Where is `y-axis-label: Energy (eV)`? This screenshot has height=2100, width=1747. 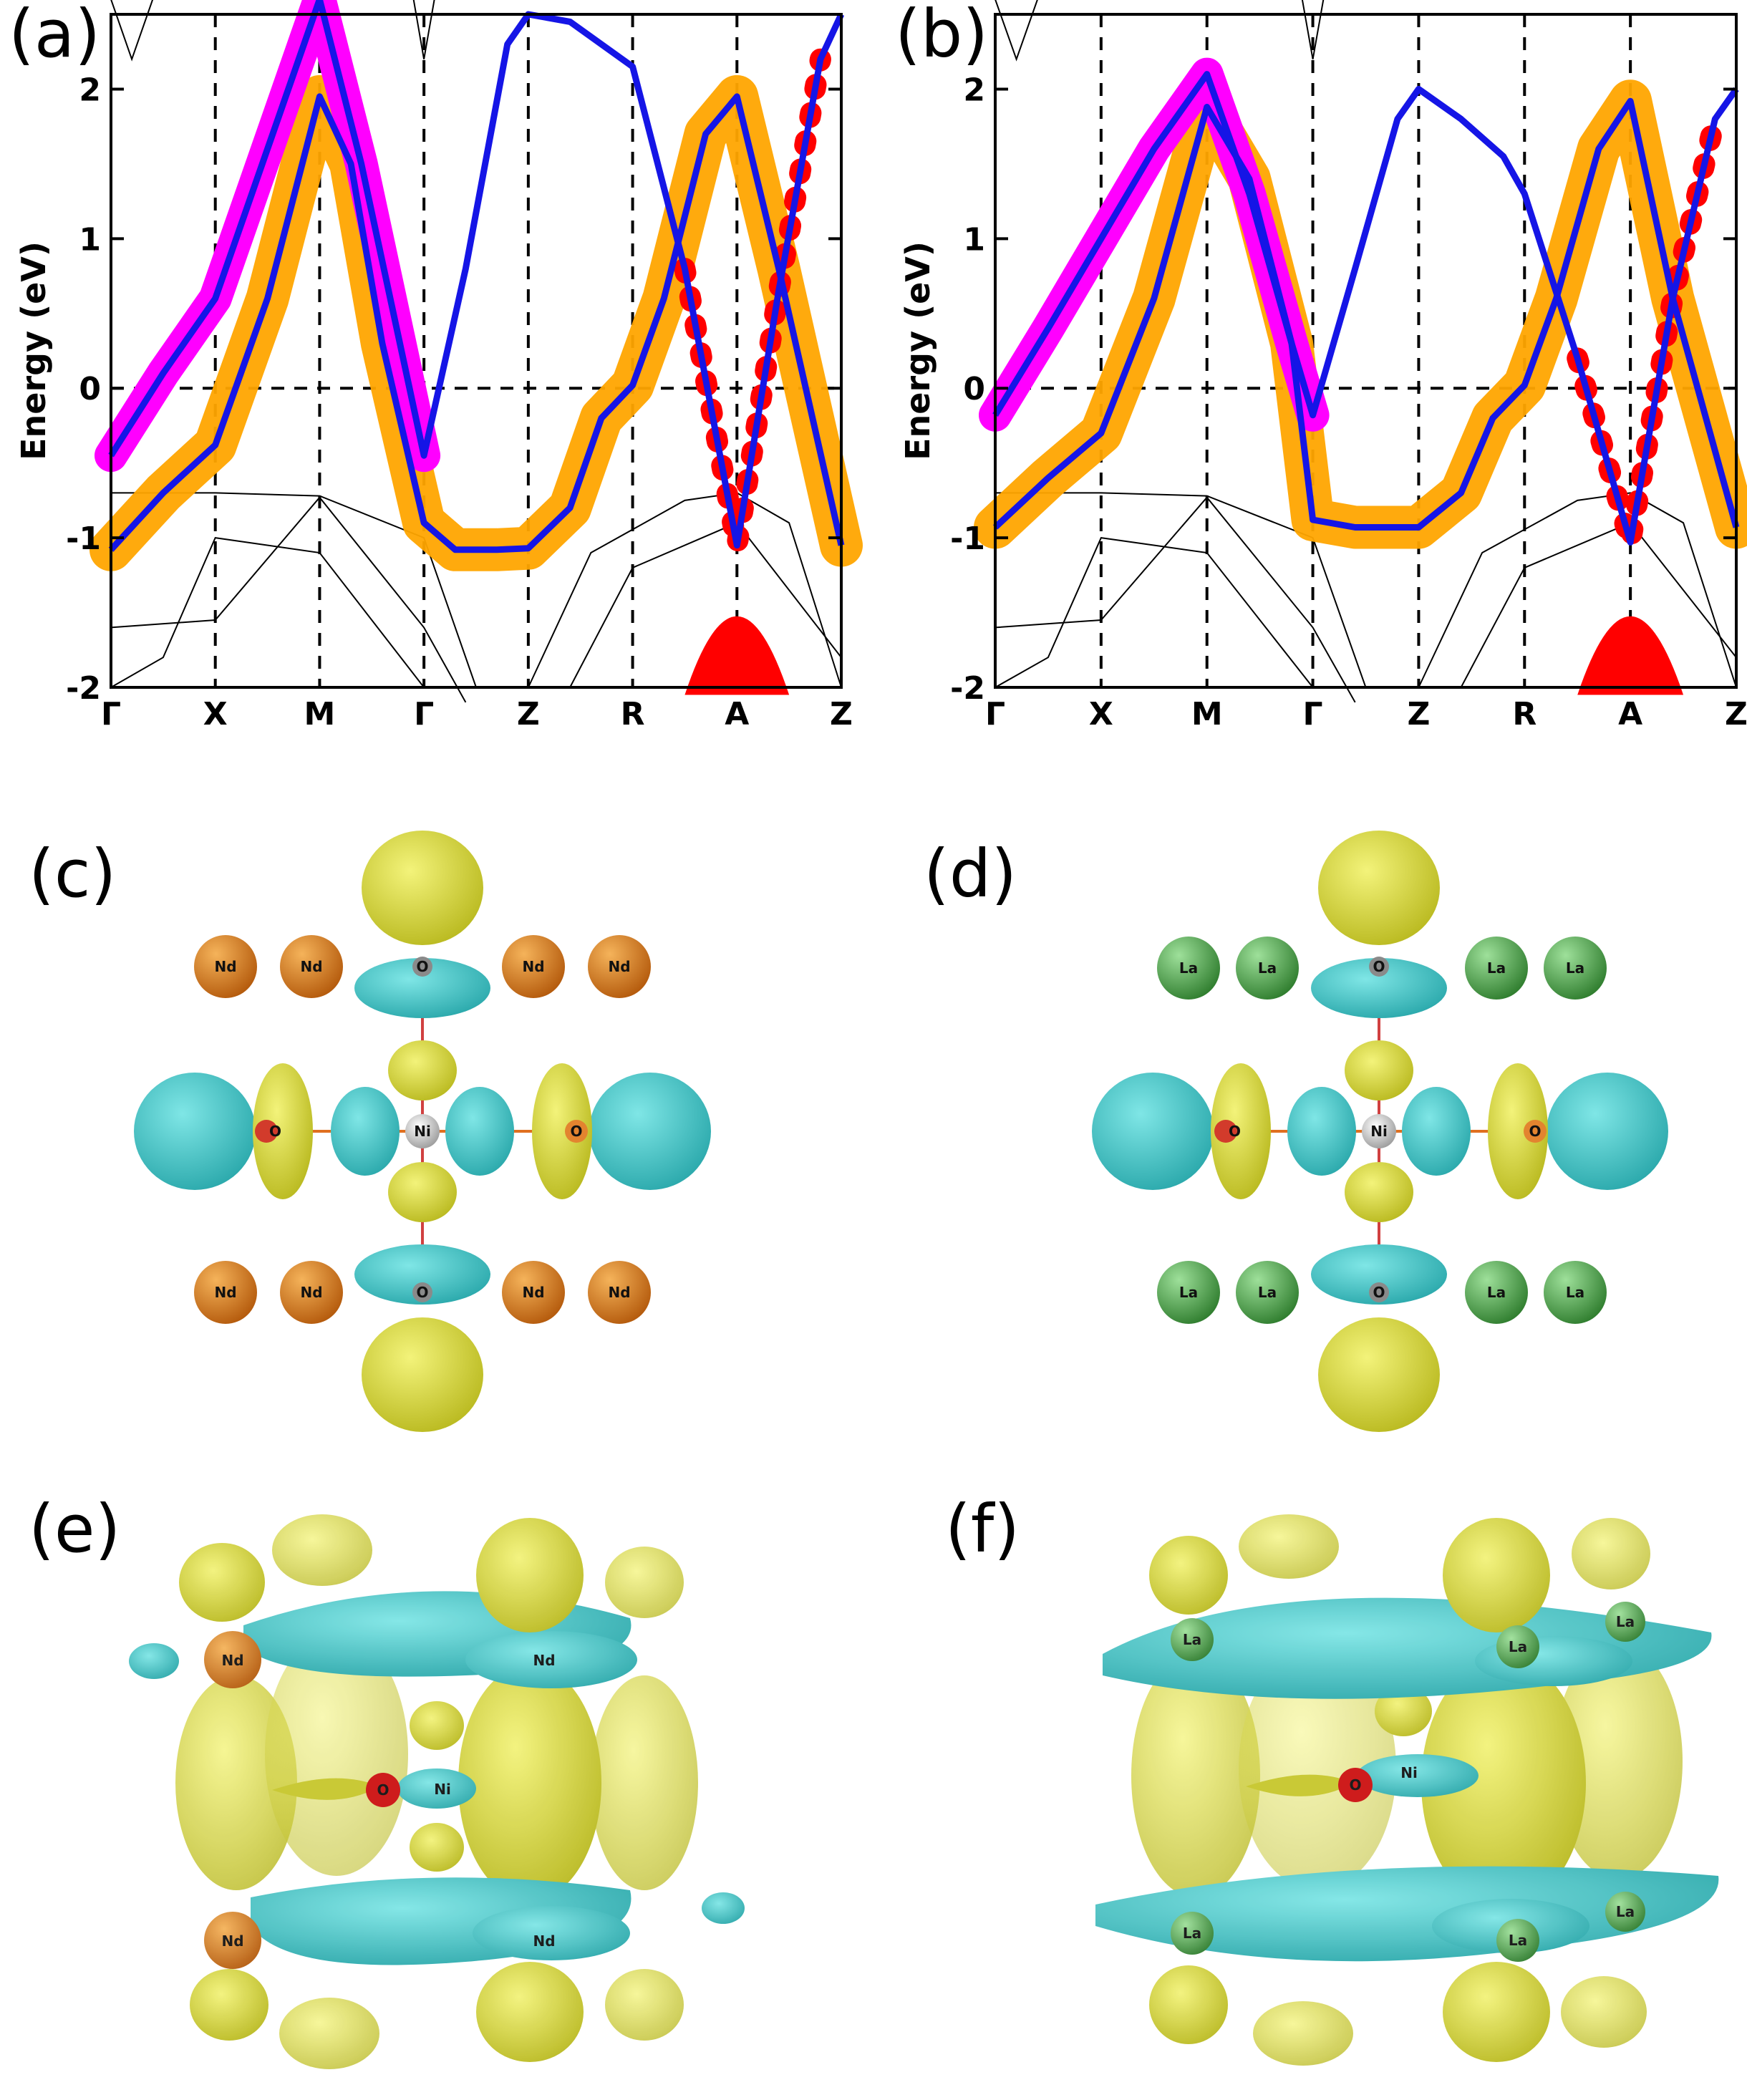 y-axis-label: Energy (eV) is located at coordinates (918, 350).